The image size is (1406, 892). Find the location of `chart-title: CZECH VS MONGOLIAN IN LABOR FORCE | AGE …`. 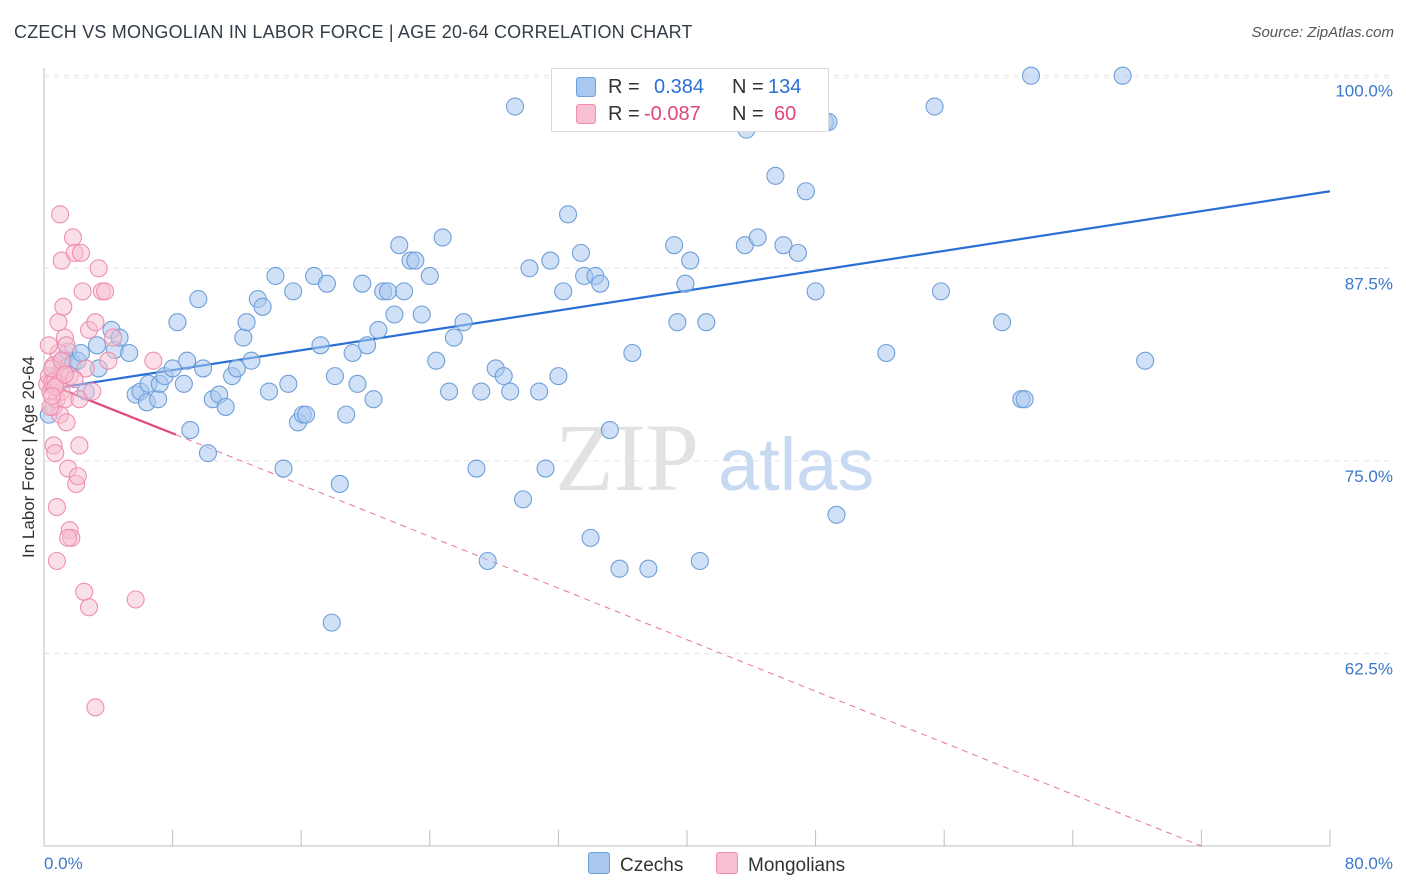

chart-title: CZECH VS MONGOLIAN IN LABOR FORCE | AGE … is located at coordinates (353, 32).